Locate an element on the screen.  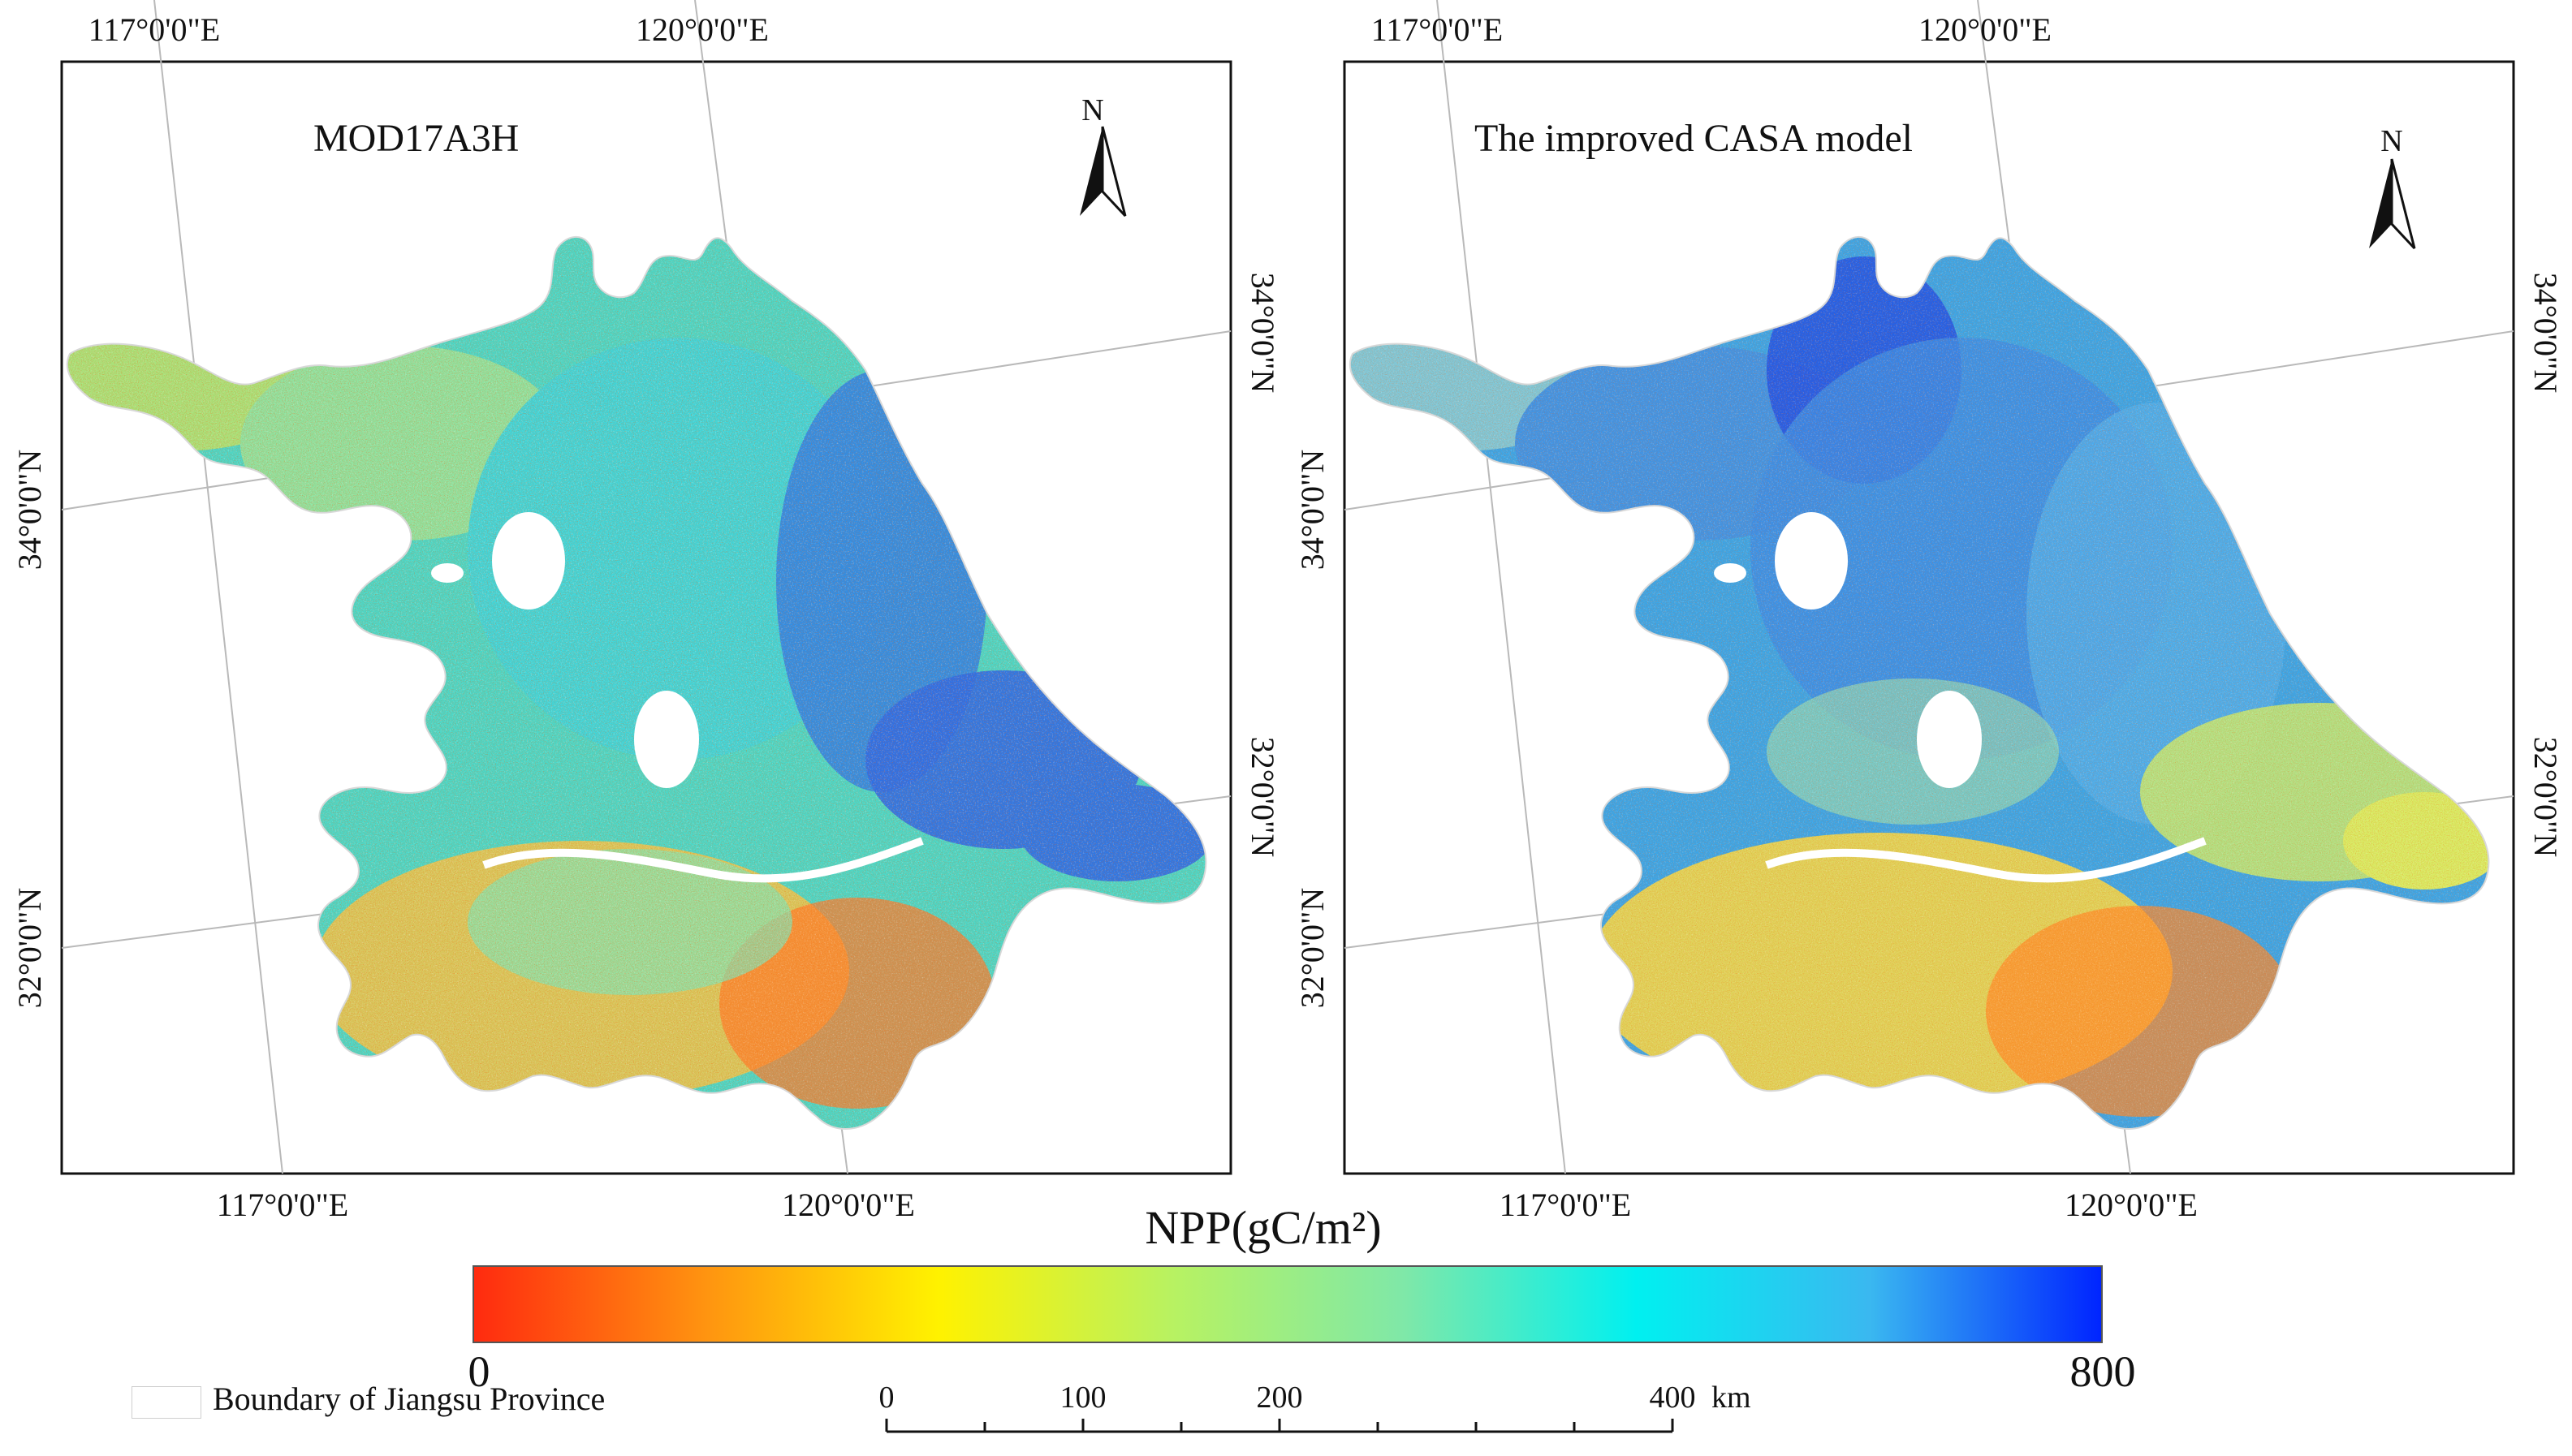
colorbar-max-label: 800 is located at coordinates (2103, 1372).